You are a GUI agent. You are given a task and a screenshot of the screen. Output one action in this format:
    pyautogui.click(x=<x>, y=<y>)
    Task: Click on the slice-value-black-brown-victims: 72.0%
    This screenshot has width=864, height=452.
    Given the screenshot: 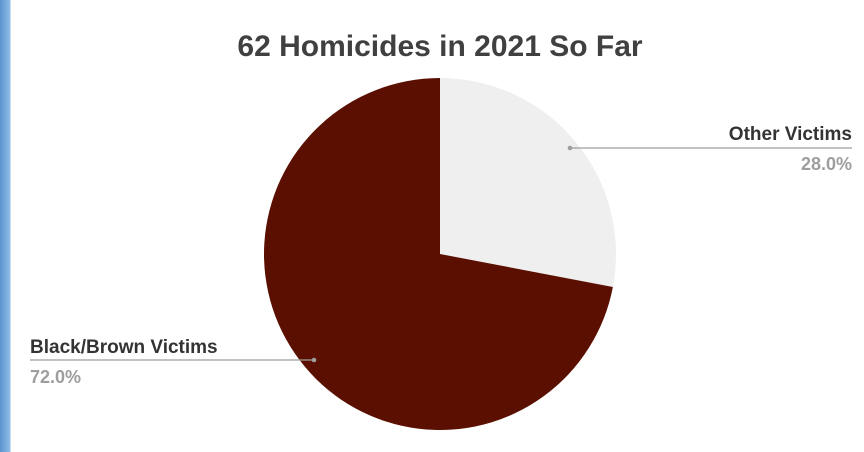 What is the action you would take?
    pyautogui.click(x=55, y=377)
    